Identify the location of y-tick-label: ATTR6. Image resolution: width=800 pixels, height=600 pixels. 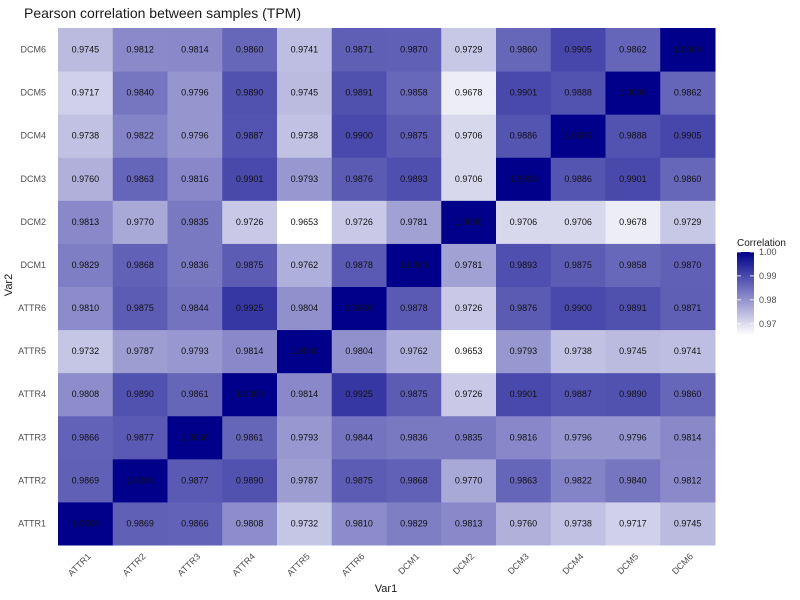
(32, 308).